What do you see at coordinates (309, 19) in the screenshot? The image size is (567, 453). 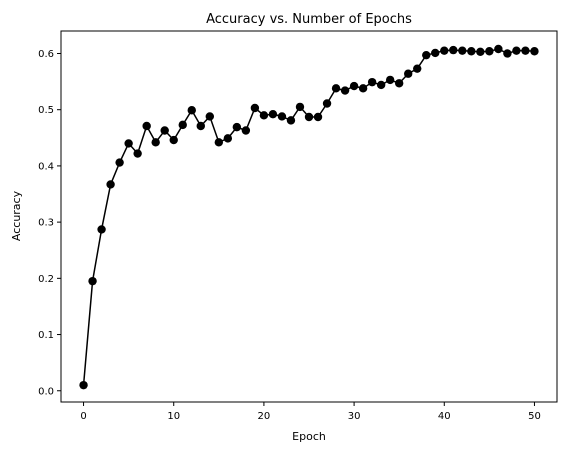 I see `chart-title: Accuracy vs. Number of Epochs` at bounding box center [309, 19].